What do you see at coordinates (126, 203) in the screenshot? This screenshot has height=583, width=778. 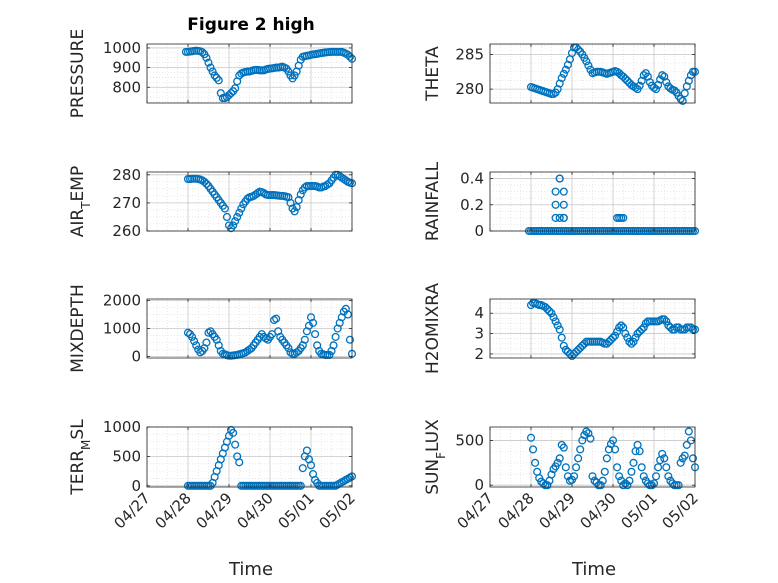 I see `y-tick-label: 270` at bounding box center [126, 203].